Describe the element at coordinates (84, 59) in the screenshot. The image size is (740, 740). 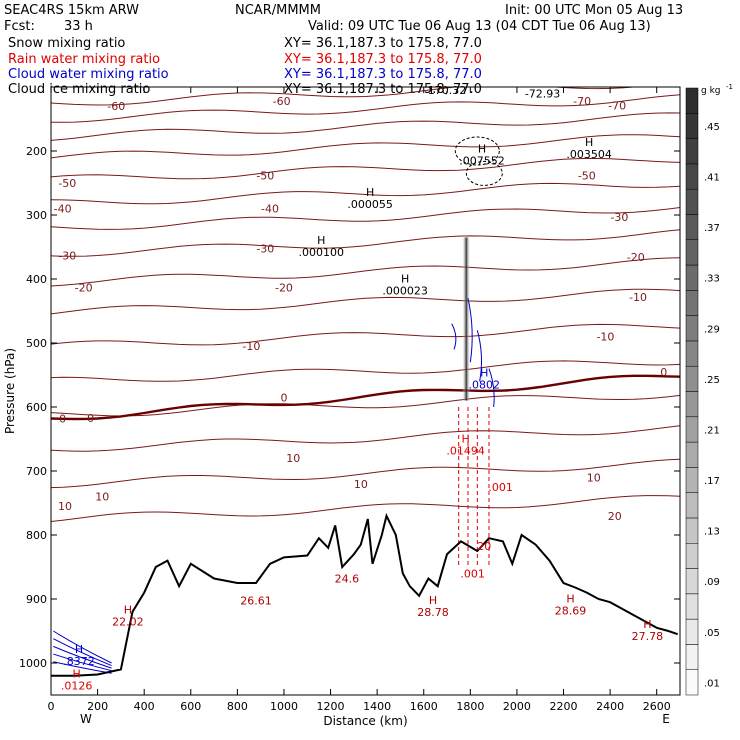
I see `field-name-rain: Rain water mixing ratio` at that location.